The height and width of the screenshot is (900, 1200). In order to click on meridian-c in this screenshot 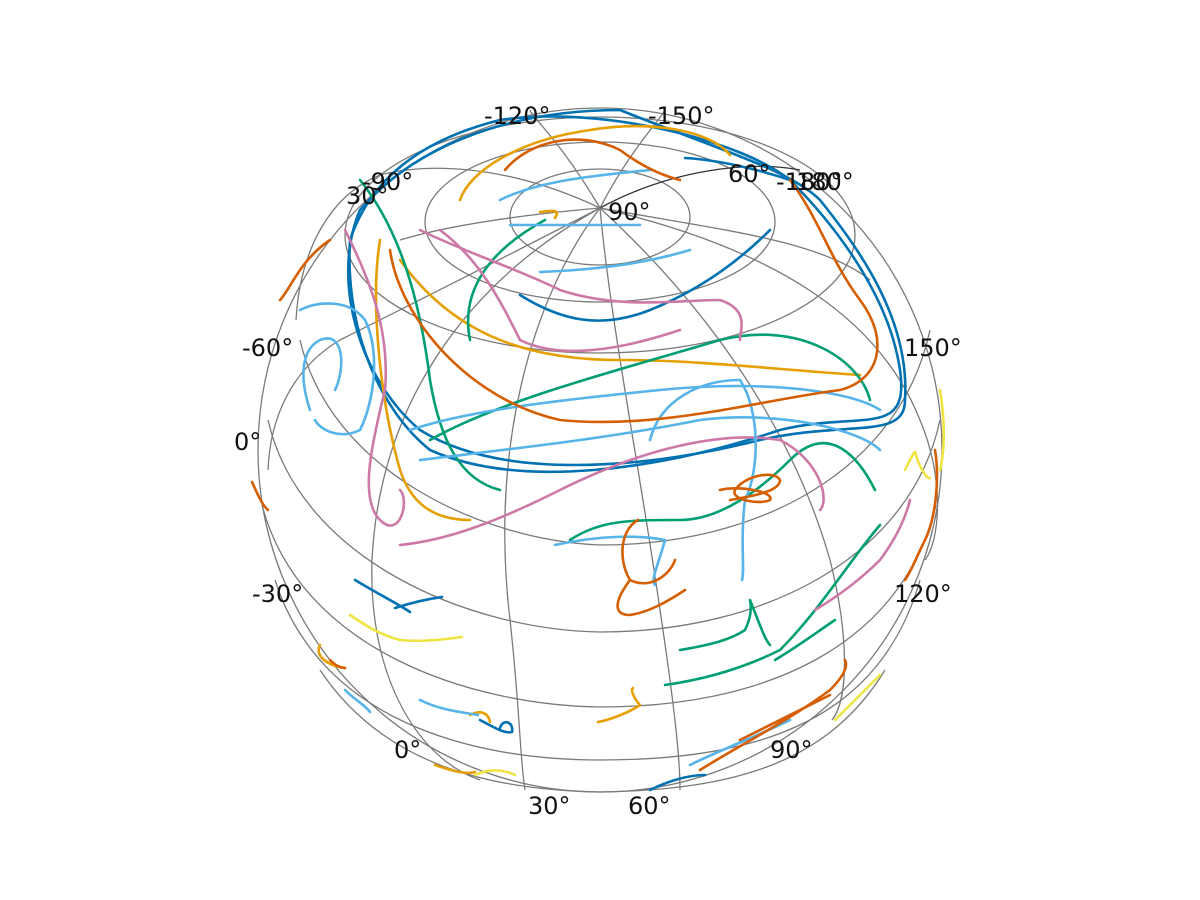, I will do `click(640, 499)`.